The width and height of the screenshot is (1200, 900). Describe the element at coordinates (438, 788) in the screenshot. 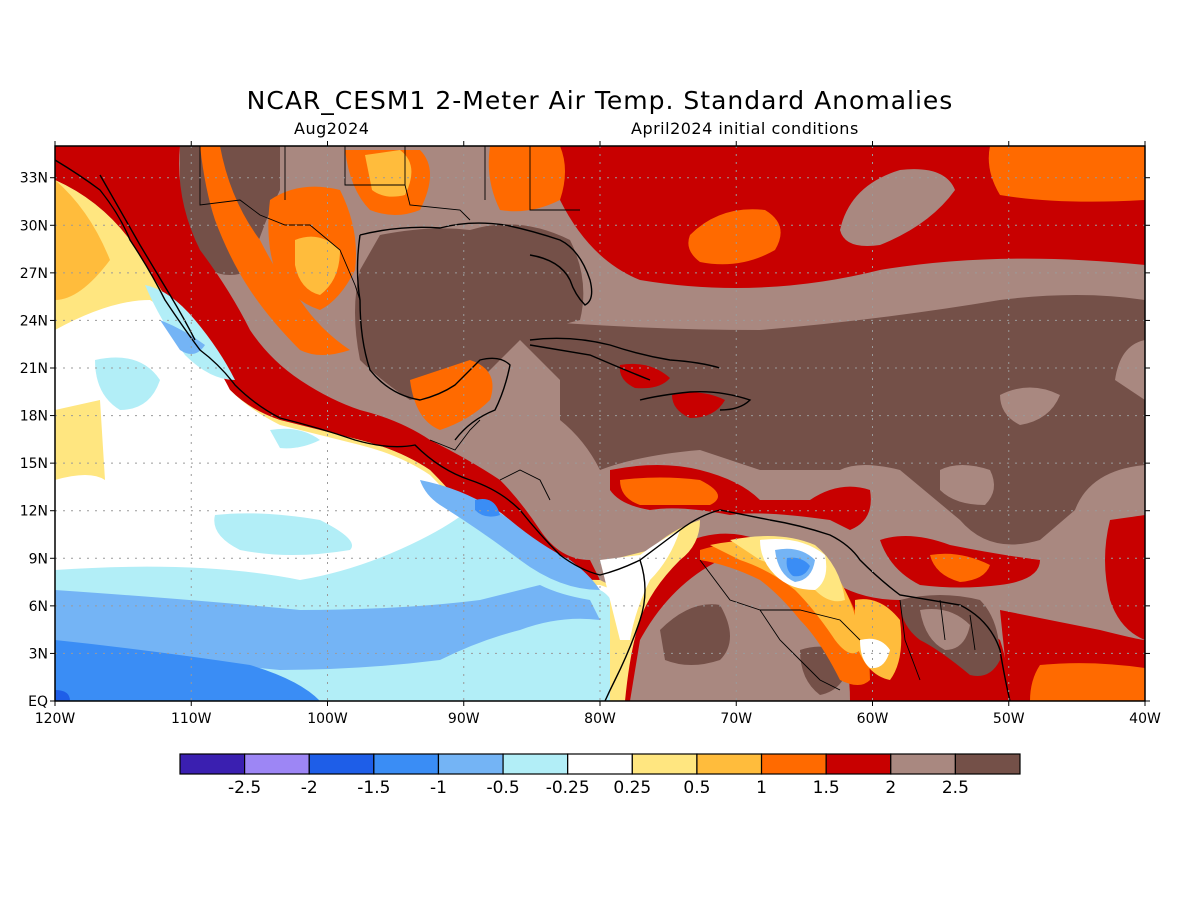

I see `colorbar-label: -1` at that location.